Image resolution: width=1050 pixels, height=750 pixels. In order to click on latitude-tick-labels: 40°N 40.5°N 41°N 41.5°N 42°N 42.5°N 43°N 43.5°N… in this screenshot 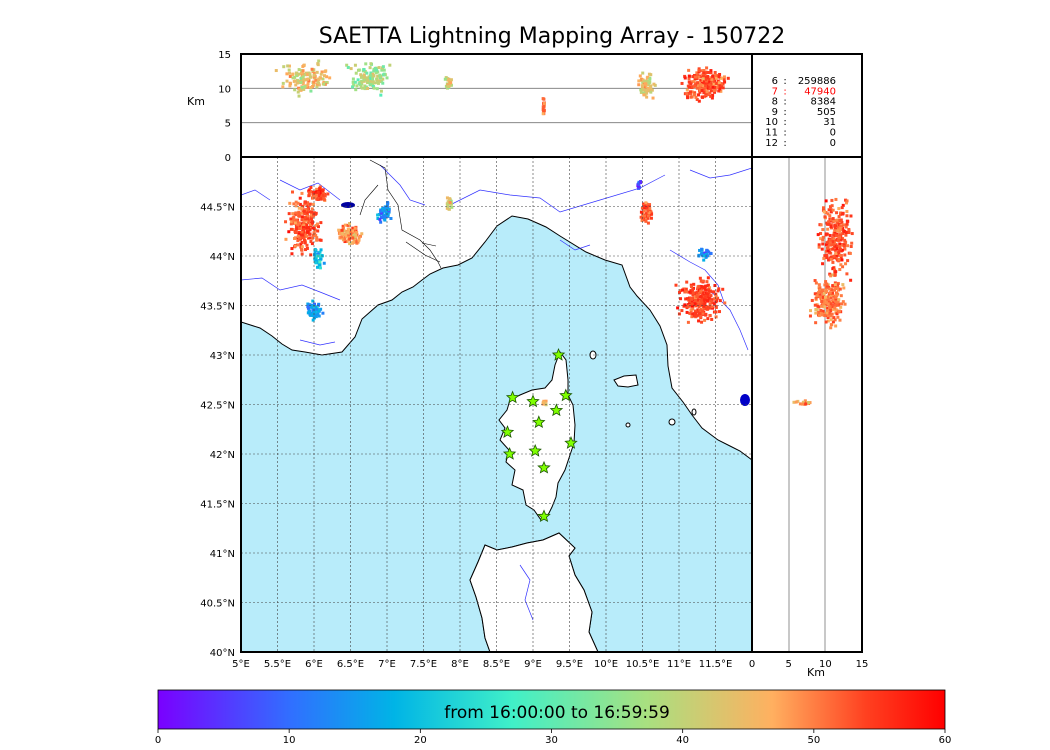, I will do `click(217, 431)`.